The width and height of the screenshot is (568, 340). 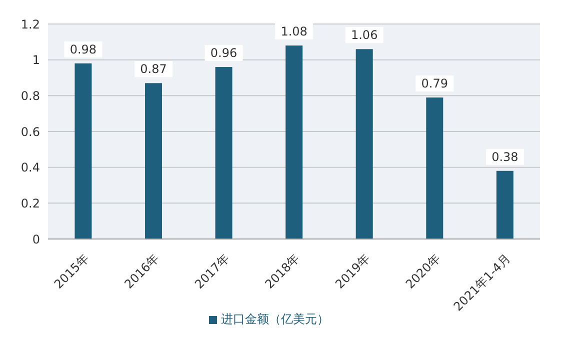 What do you see at coordinates (30, 203) in the screenshot?
I see `y-tick-label: 0.2` at bounding box center [30, 203].